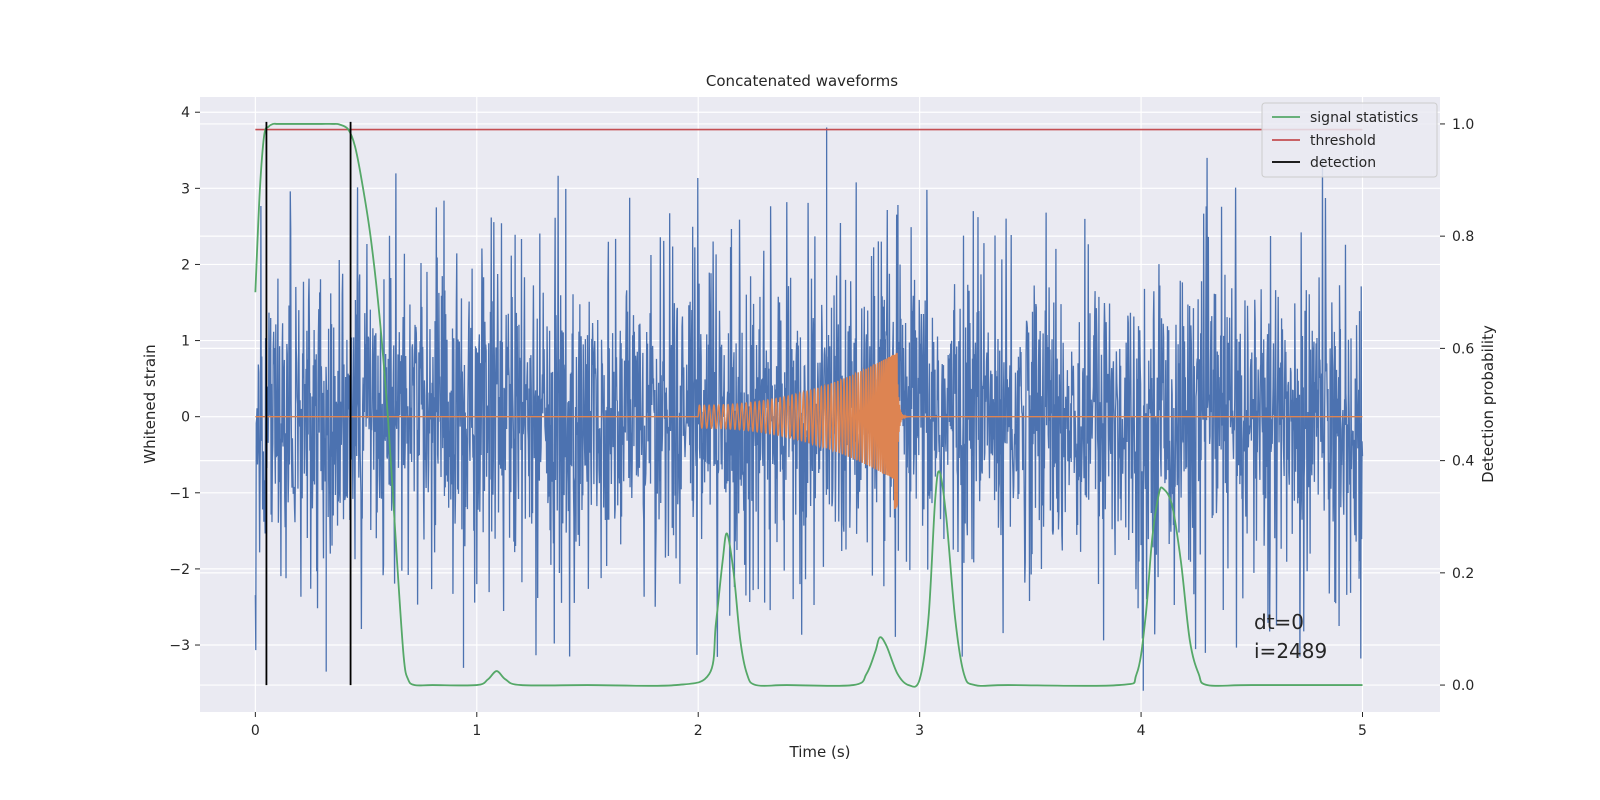 The image size is (1600, 800). Describe the element at coordinates (1463, 349) in the screenshot. I see `y-right-tick-label: 0.6` at that location.